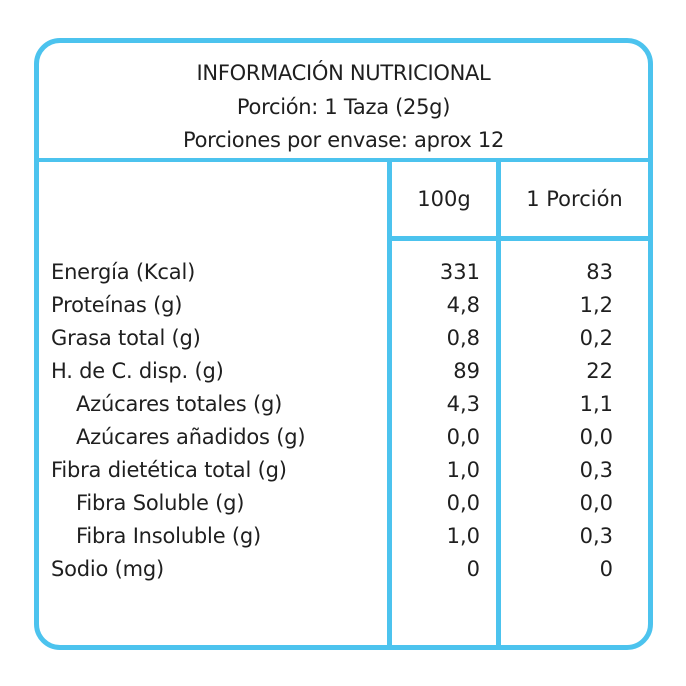 Image resolution: width=686 pixels, height=686 pixels. Describe the element at coordinates (343, 73) in the screenshot. I see `label-title: INFORMACIÓN NUTRICIONAL` at that location.